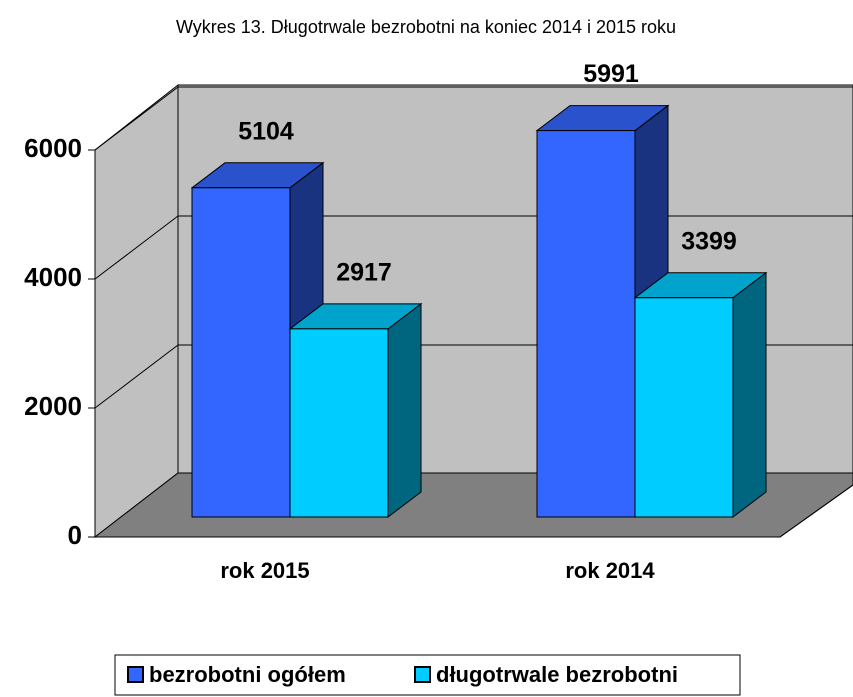 The width and height of the screenshot is (853, 697). Describe the element at coordinates (611, 74) in the screenshot. I see `value-label: 5991` at that location.